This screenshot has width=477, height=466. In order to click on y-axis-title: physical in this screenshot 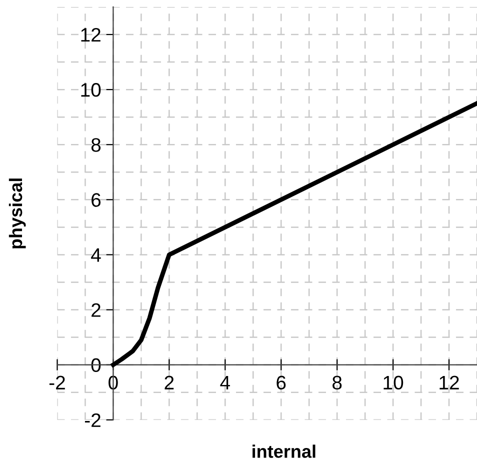, I will do `click(17, 213)`.